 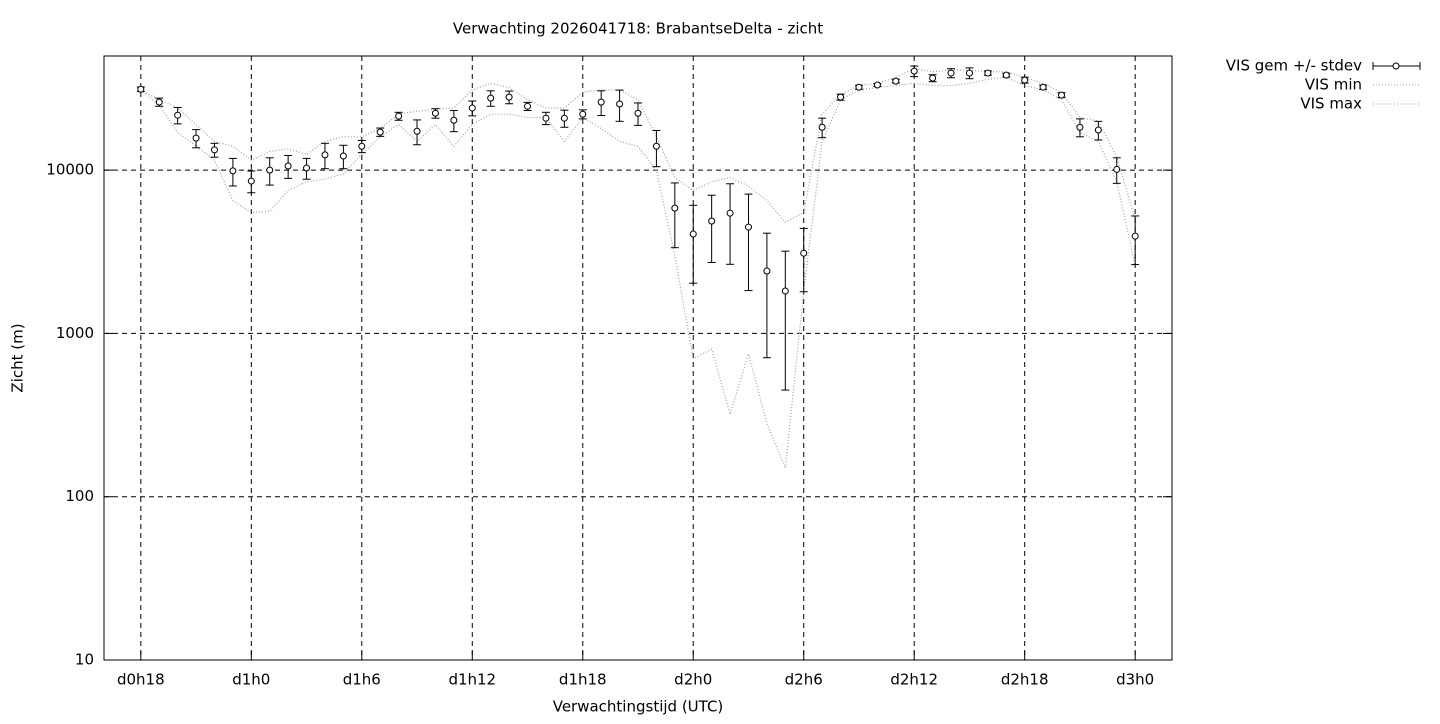 What do you see at coordinates (1333, 85) in the screenshot?
I see `legend-label: VIS min` at bounding box center [1333, 85].